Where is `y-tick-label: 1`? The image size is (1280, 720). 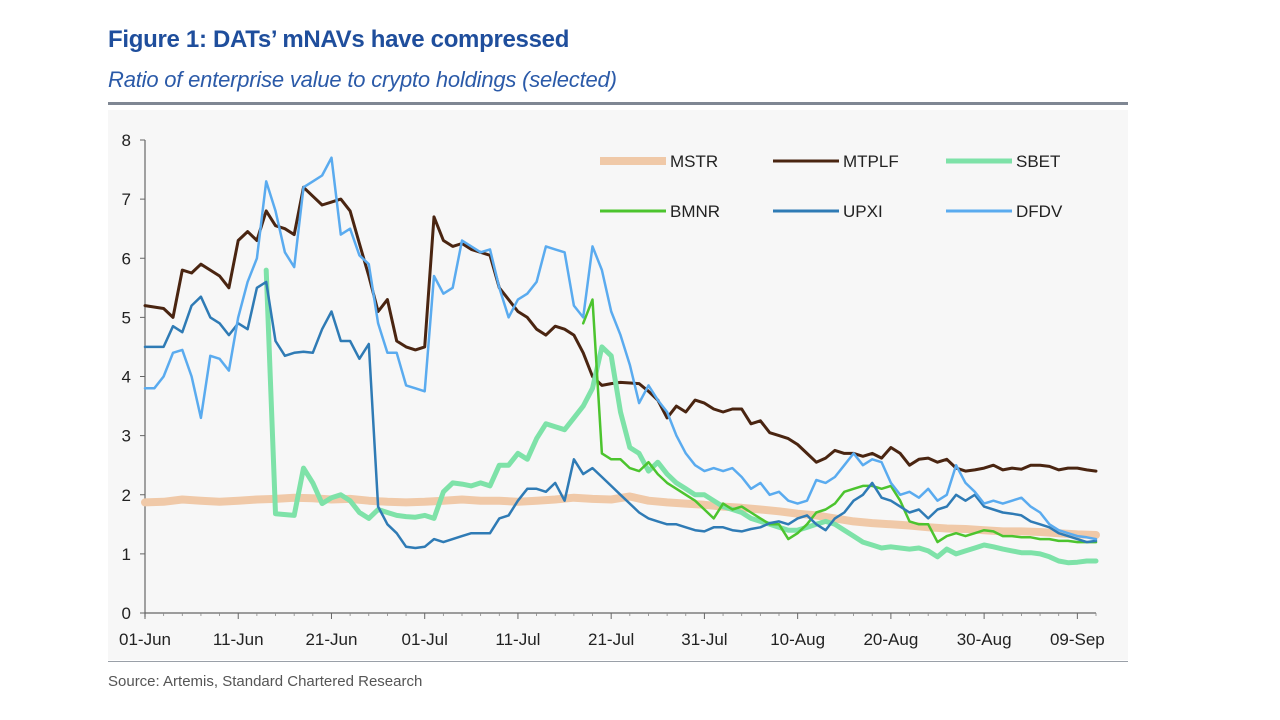
y-tick-label: 1 is located at coordinates (126, 554).